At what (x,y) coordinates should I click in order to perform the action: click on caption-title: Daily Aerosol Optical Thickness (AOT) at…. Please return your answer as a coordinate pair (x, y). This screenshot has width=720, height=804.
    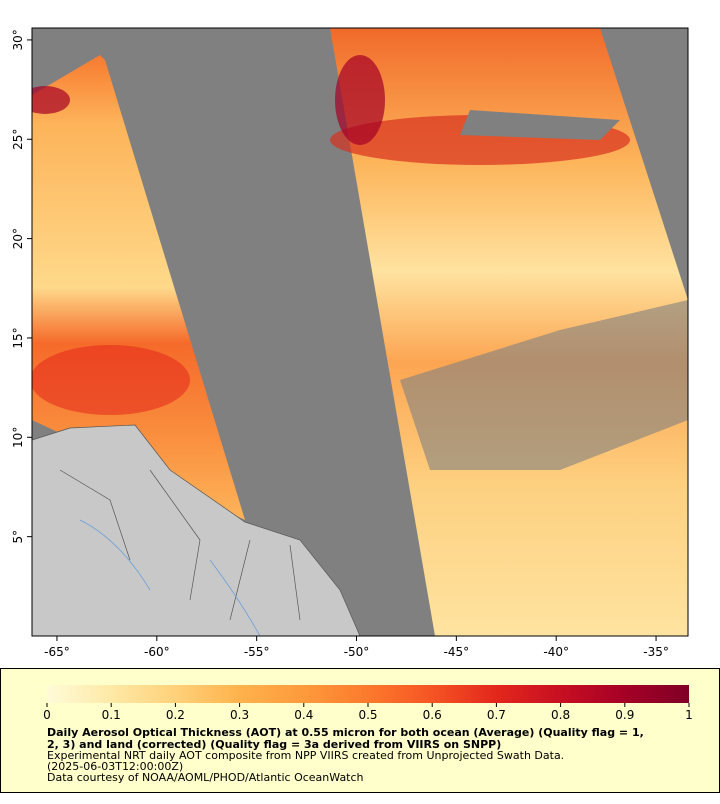
    Looking at the image, I should click on (345, 732).